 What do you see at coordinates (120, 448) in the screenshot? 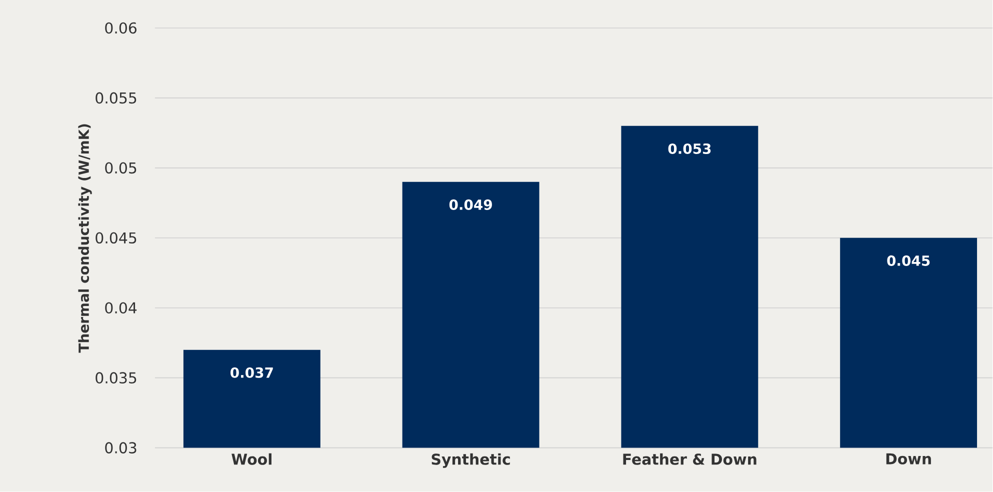
I see `y-tick-label: 0.03` at bounding box center [120, 448].